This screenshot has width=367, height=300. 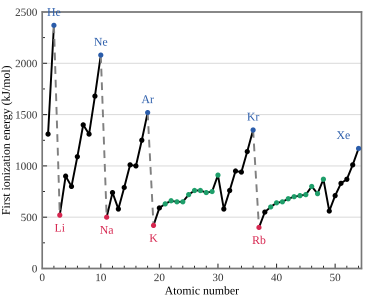 I want to click on annotation: Rb, so click(x=259, y=240).